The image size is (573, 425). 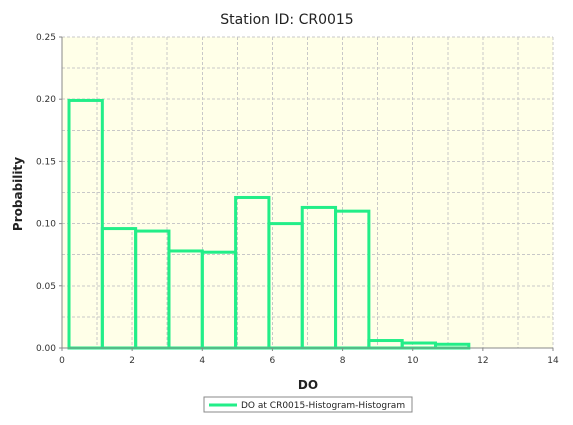 I want to click on y-tick-label: 0.00, so click(x=46, y=349).